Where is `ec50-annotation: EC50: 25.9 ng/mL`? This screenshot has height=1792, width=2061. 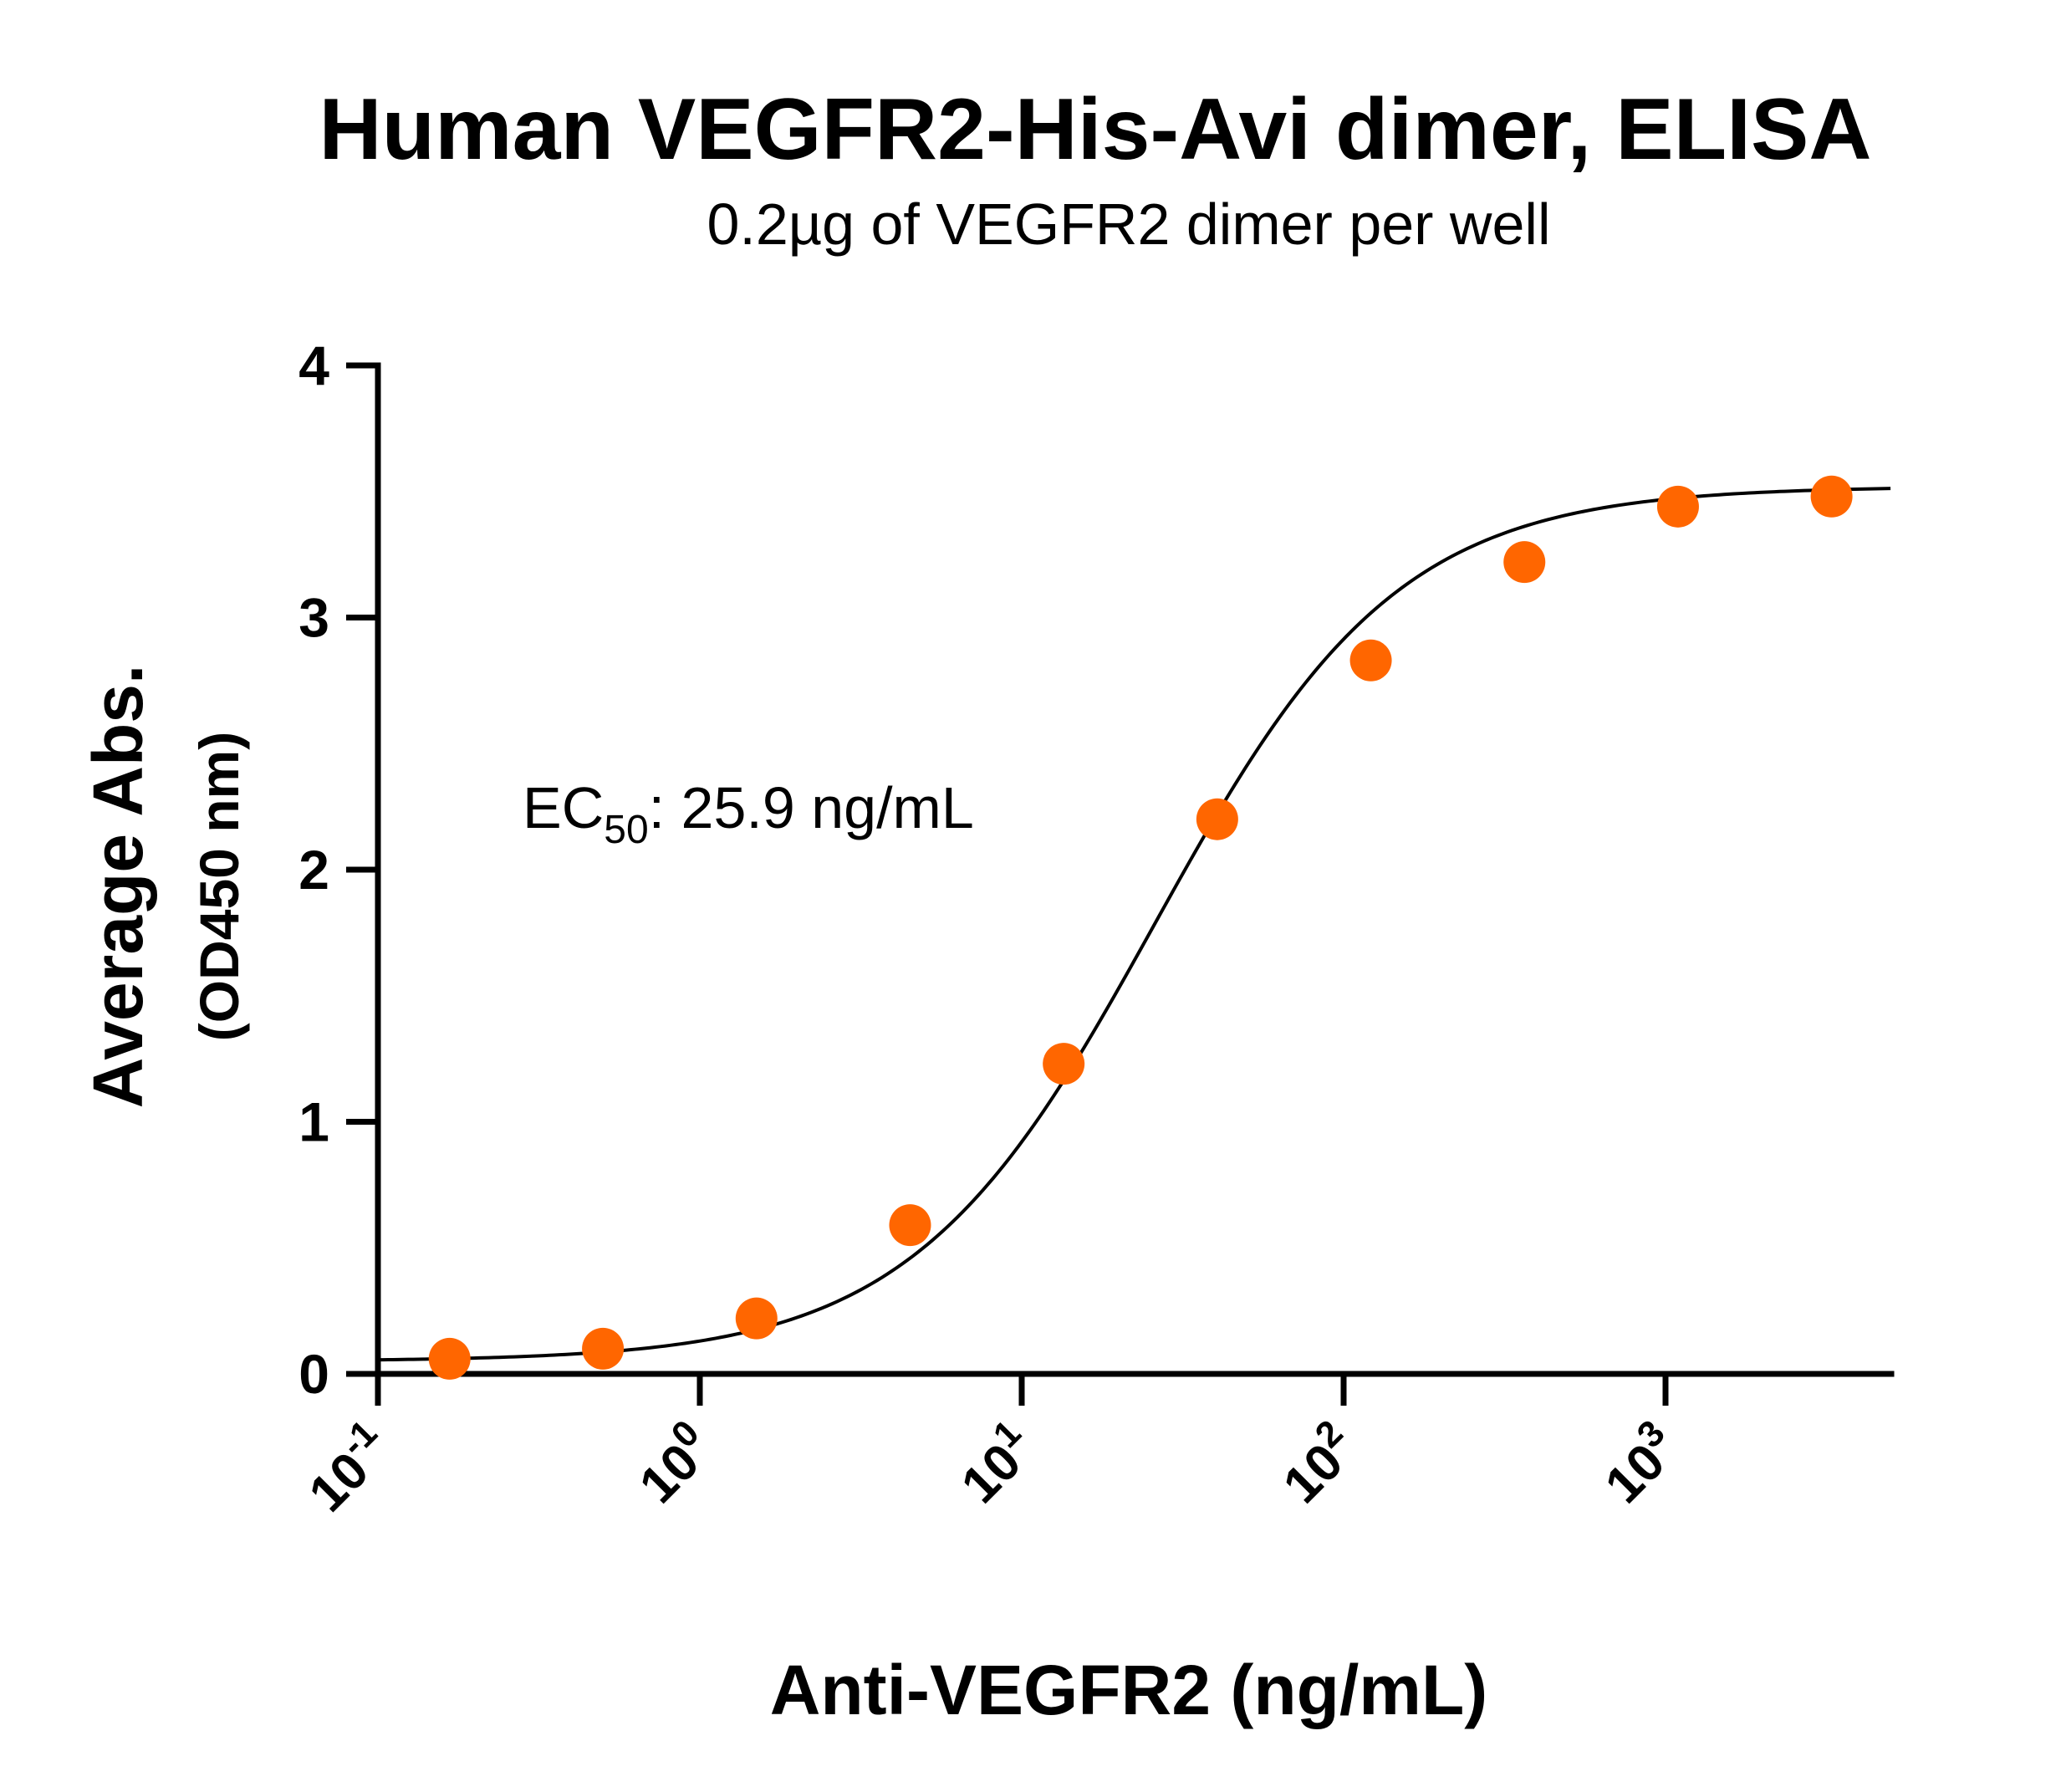 ec50-annotation: EC50: 25.9 ng/mL is located at coordinates (748, 814).